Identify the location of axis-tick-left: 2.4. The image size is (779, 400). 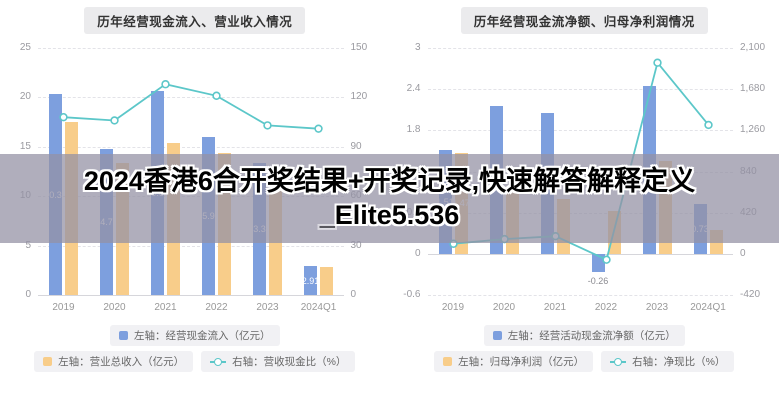
(413, 89).